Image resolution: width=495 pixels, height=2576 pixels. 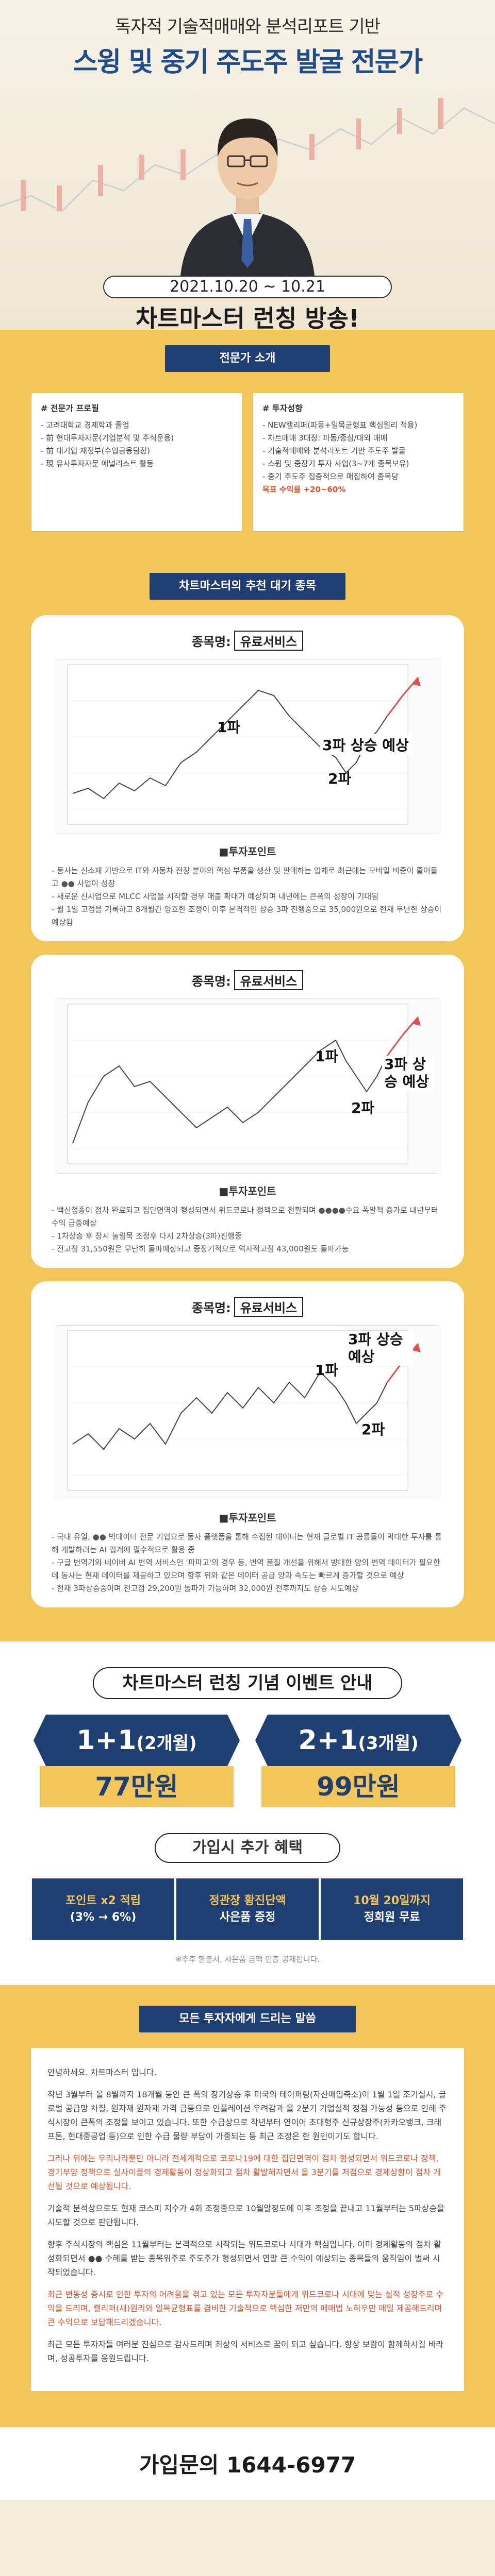 What do you see at coordinates (96, 450) in the screenshot?
I see `profile-career-item: - 前 대기업 재정부(수입금융팀장)` at bounding box center [96, 450].